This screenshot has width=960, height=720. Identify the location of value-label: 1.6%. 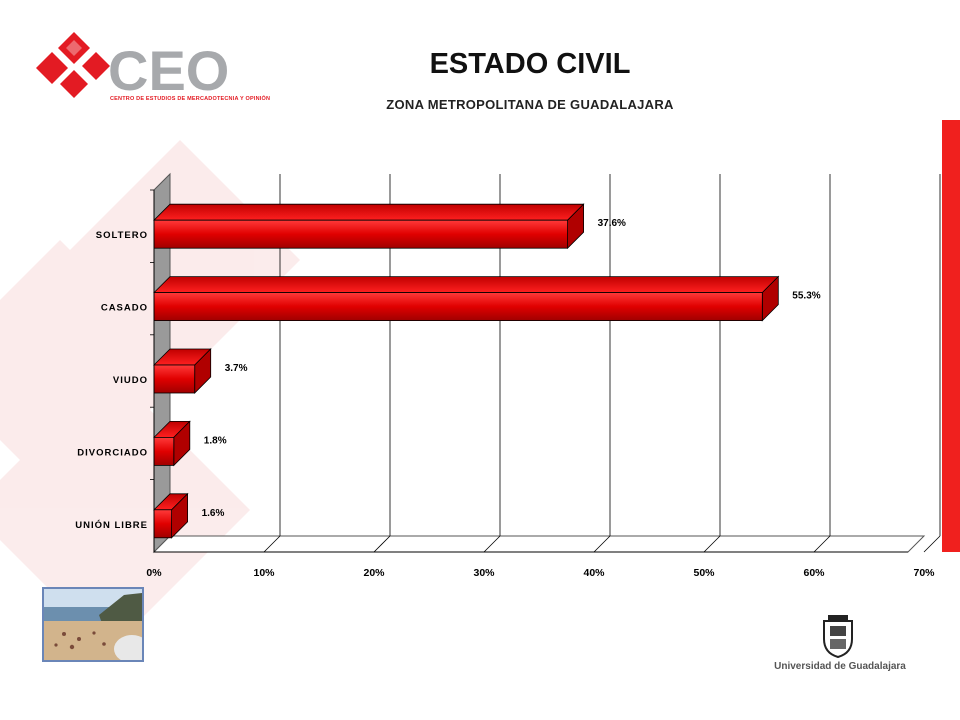
(213, 513).